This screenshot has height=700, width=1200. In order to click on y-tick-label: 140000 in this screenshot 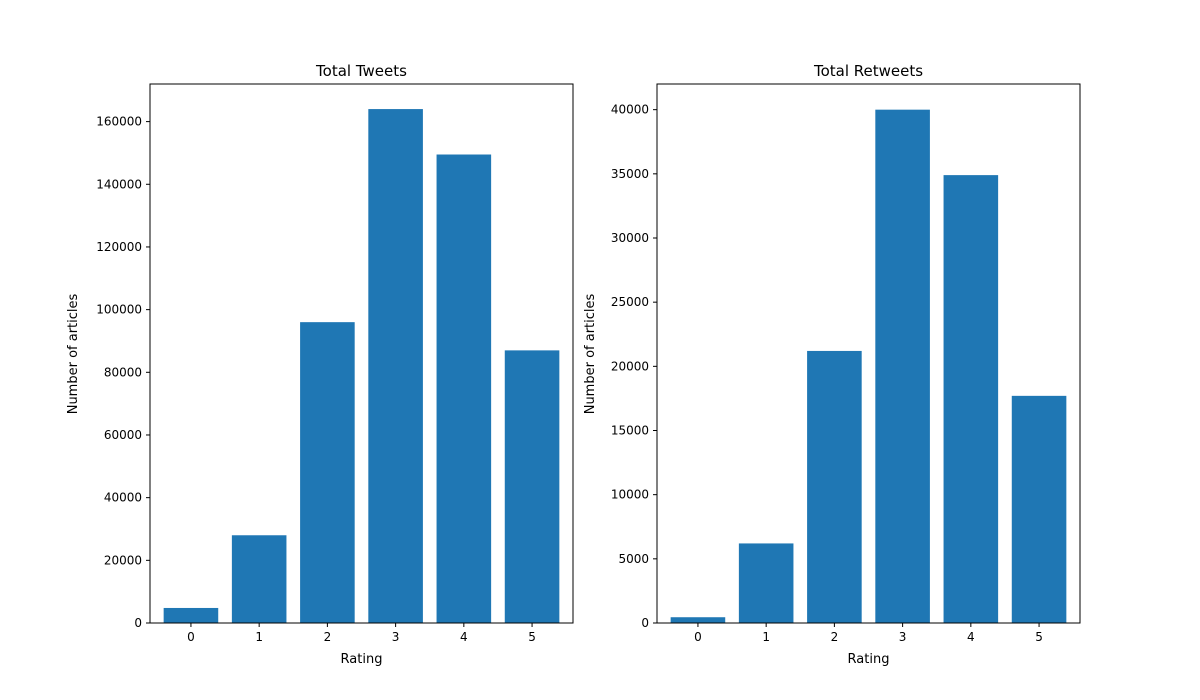, I will do `click(119, 184)`.